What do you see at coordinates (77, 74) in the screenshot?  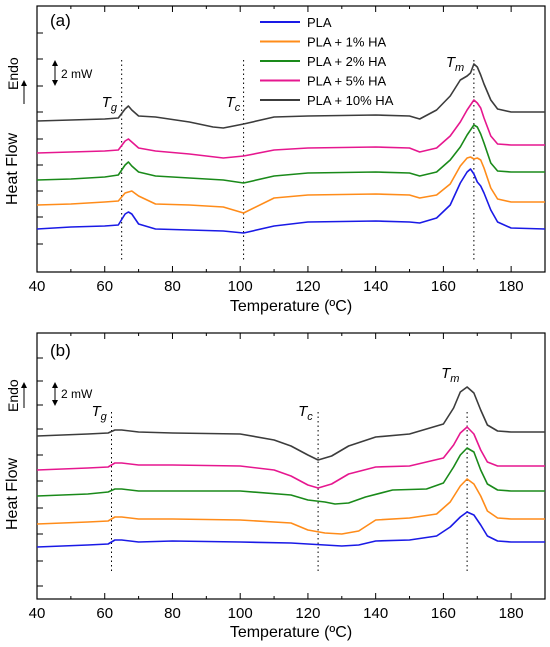 I see `panel-a-scale-label: 2 mW` at bounding box center [77, 74].